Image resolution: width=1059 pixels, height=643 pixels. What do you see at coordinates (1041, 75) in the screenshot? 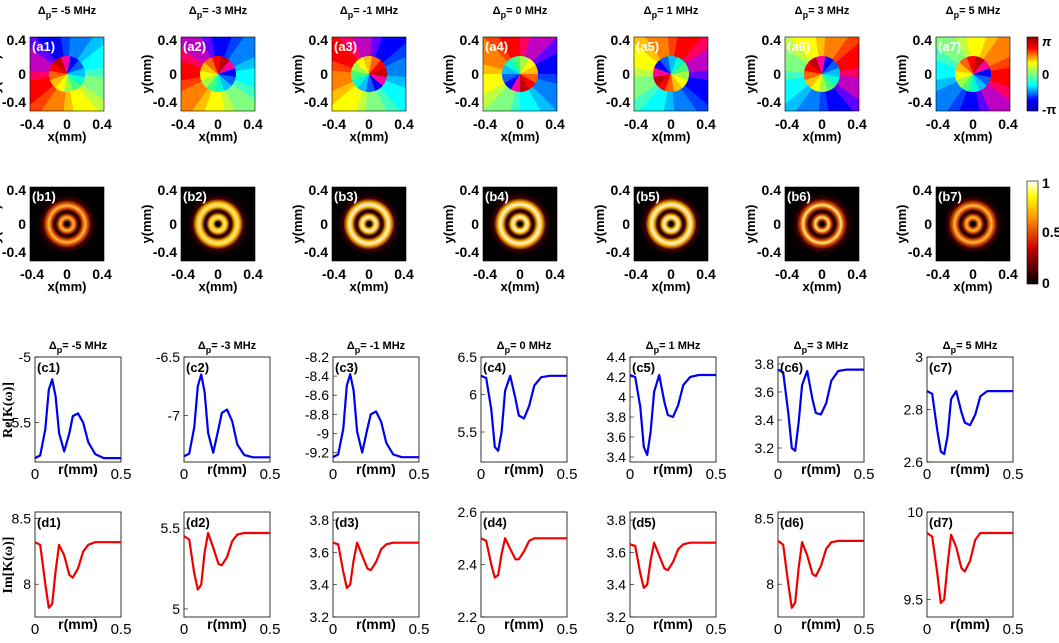
I see `phase-colorbar: π 0 -π` at bounding box center [1041, 75].